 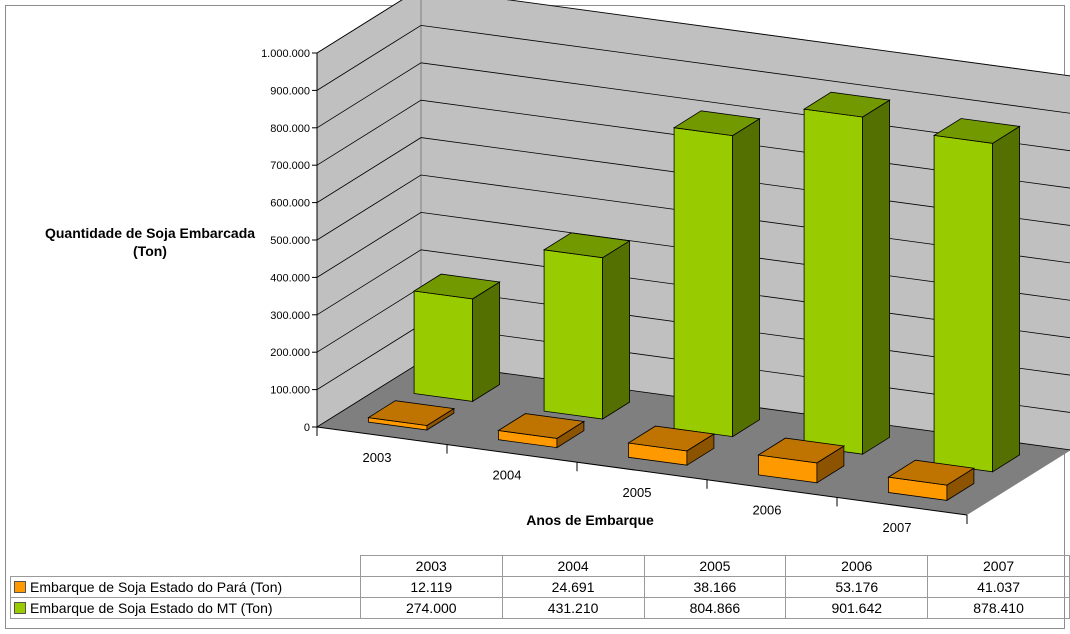 I want to click on y-tick-label: 500.000, so click(x=290, y=241).